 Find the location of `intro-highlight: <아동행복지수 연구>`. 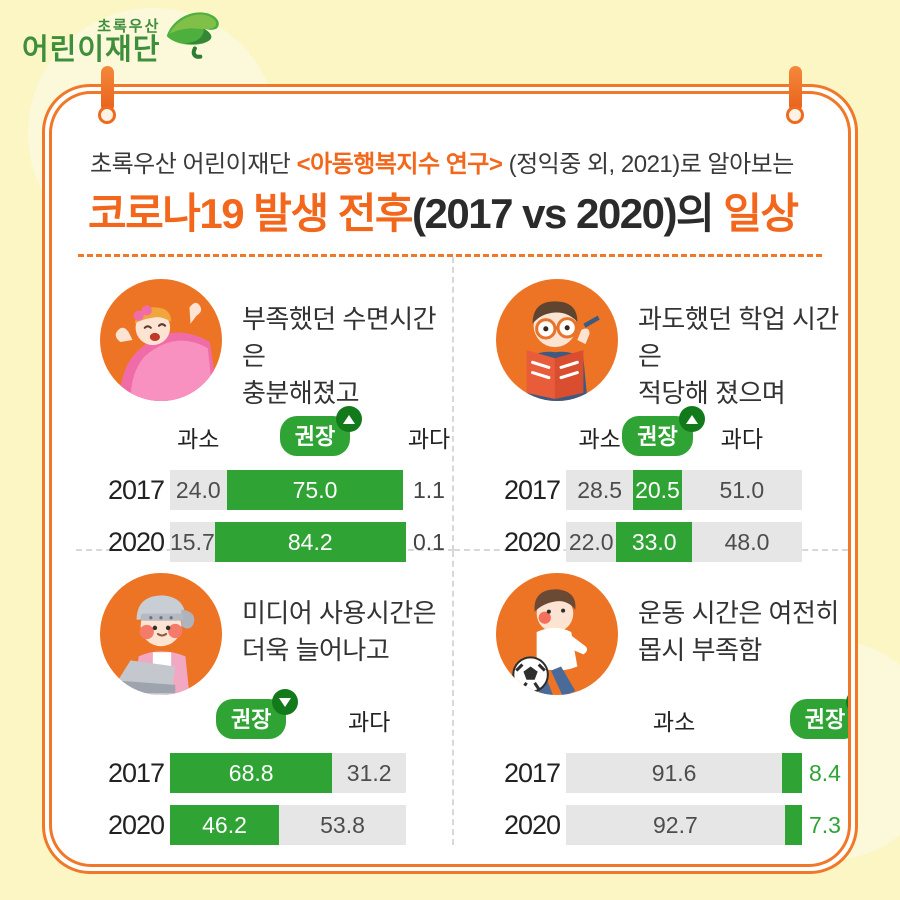

intro-highlight: <아동행복지수 연구> is located at coordinates (399, 164).